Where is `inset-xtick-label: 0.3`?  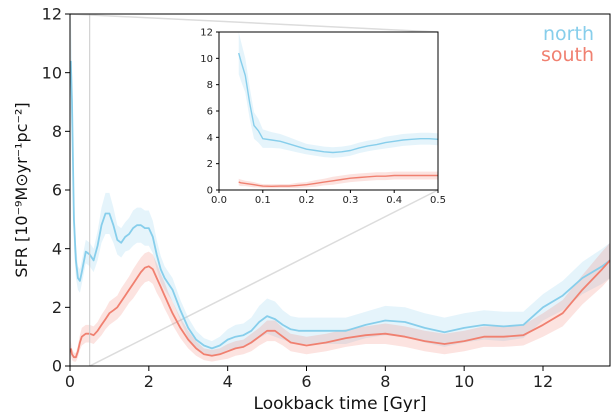 inset-xtick-label: 0.3 is located at coordinates (350, 200).